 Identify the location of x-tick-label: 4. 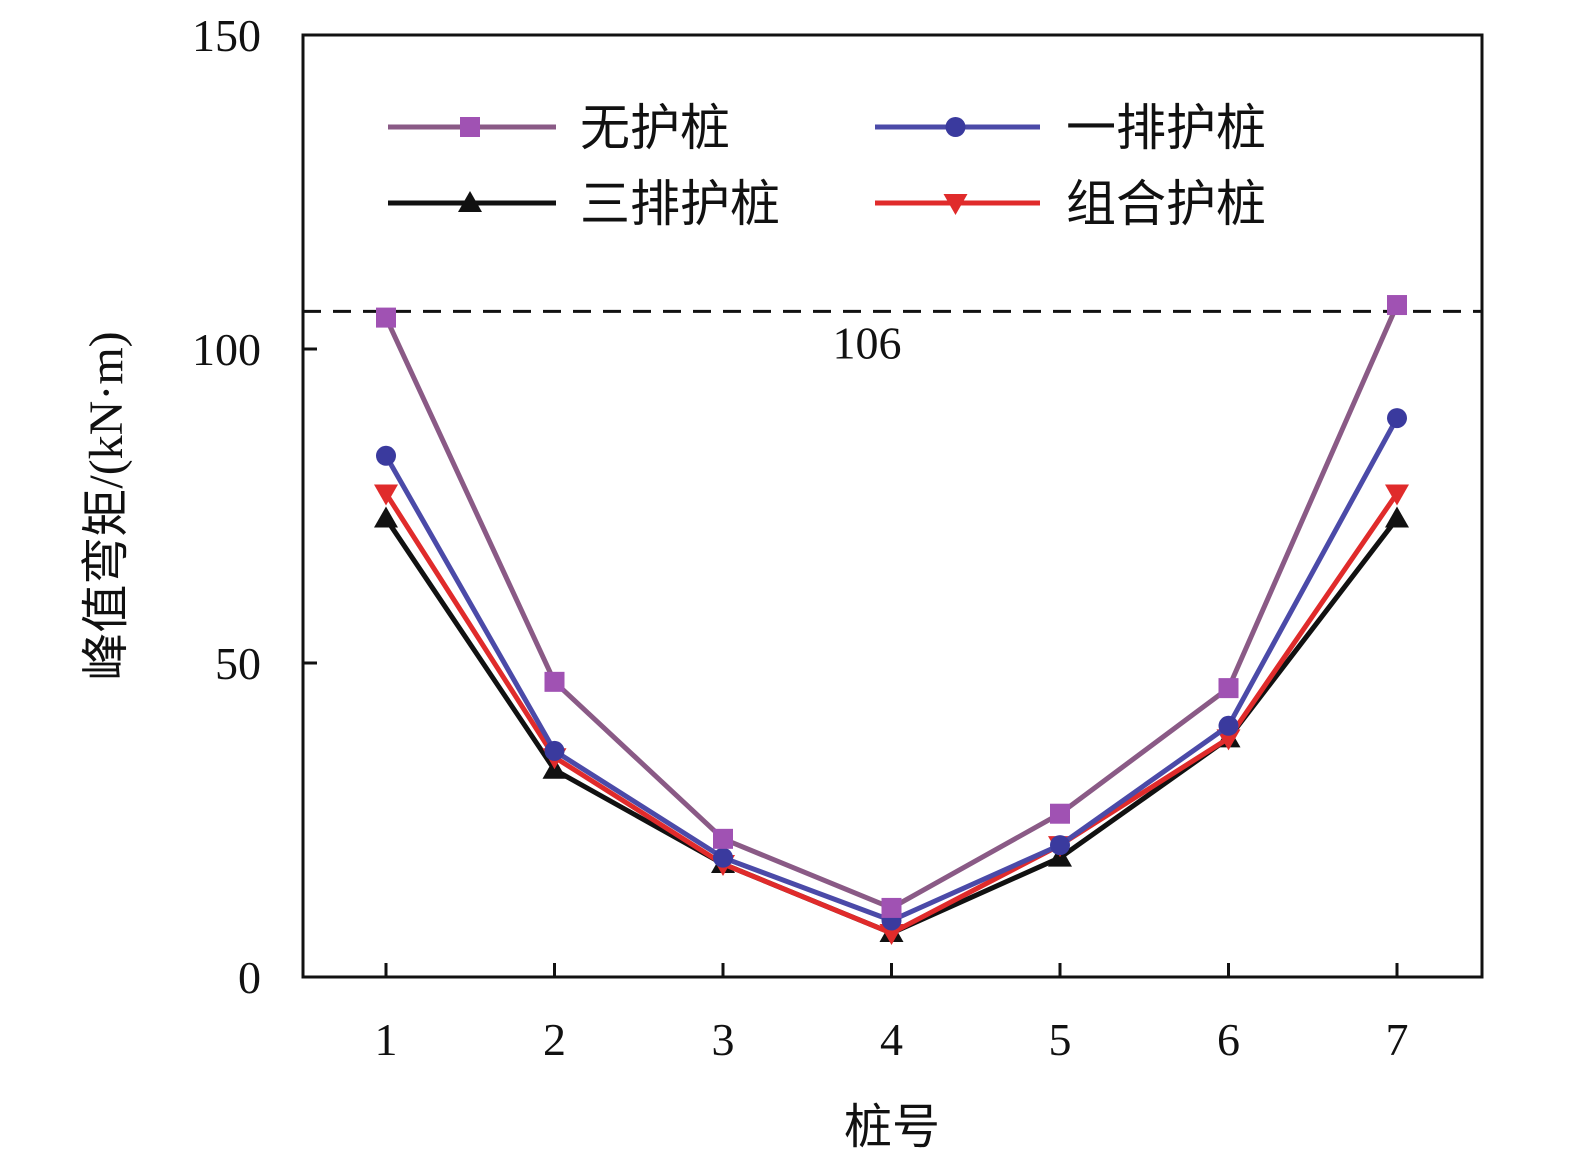
(891, 1039).